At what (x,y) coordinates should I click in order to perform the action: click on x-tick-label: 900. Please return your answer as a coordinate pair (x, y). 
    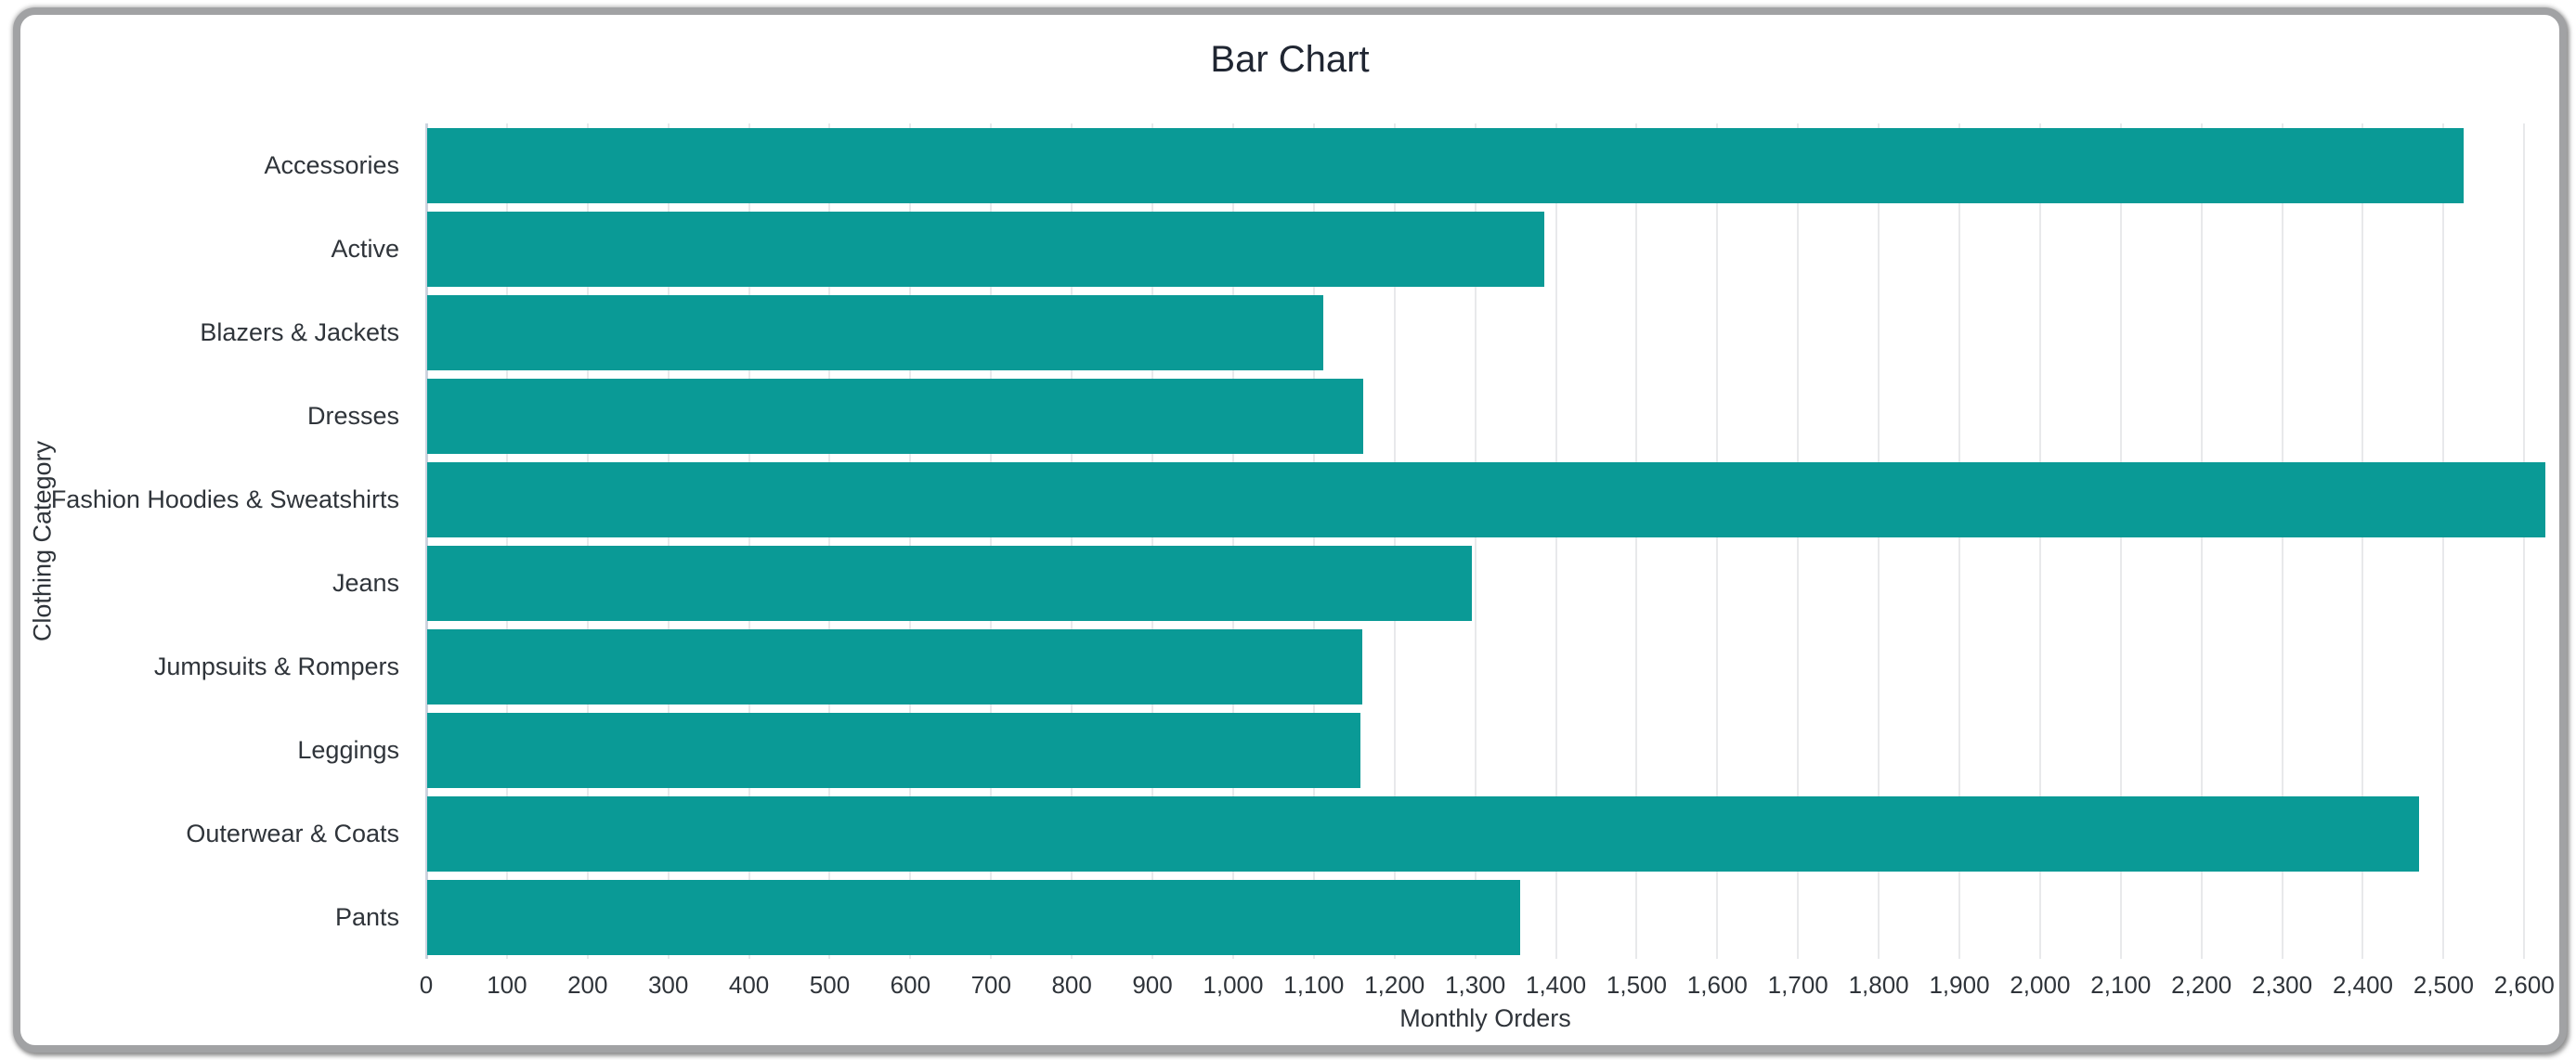
    Looking at the image, I should click on (1152, 985).